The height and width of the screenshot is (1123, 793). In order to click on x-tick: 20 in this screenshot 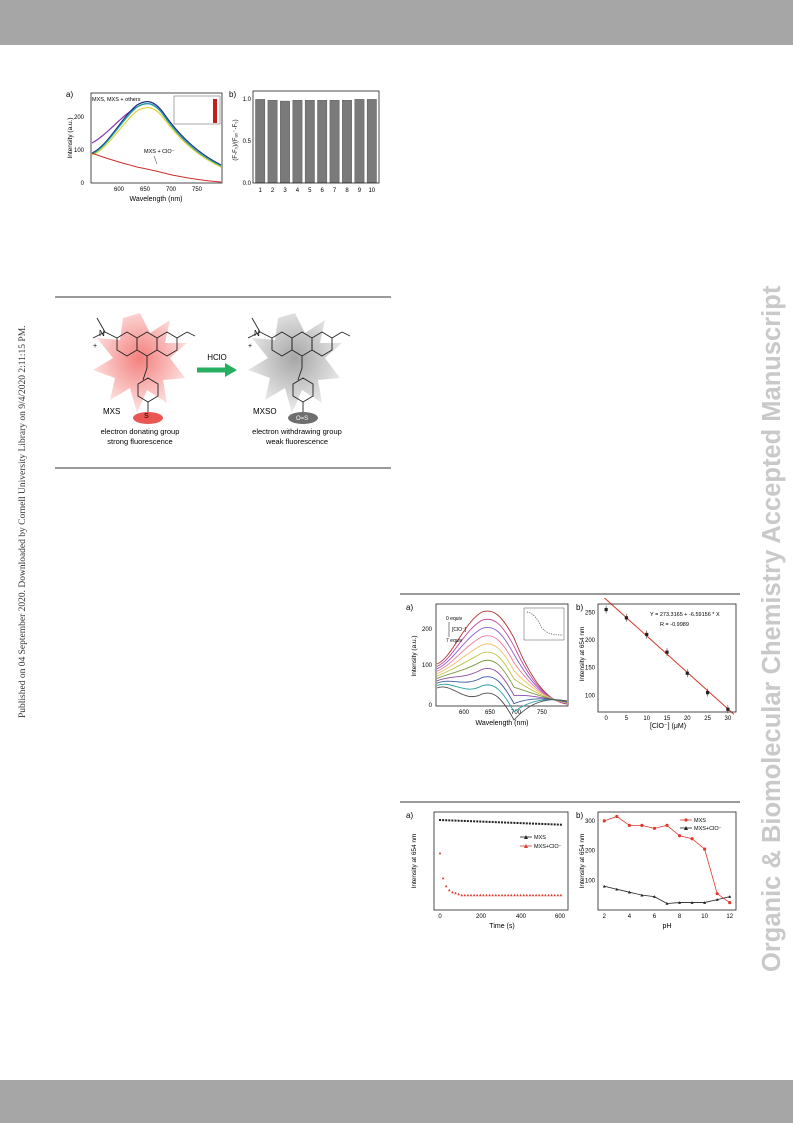, I will do `click(687, 719)`.